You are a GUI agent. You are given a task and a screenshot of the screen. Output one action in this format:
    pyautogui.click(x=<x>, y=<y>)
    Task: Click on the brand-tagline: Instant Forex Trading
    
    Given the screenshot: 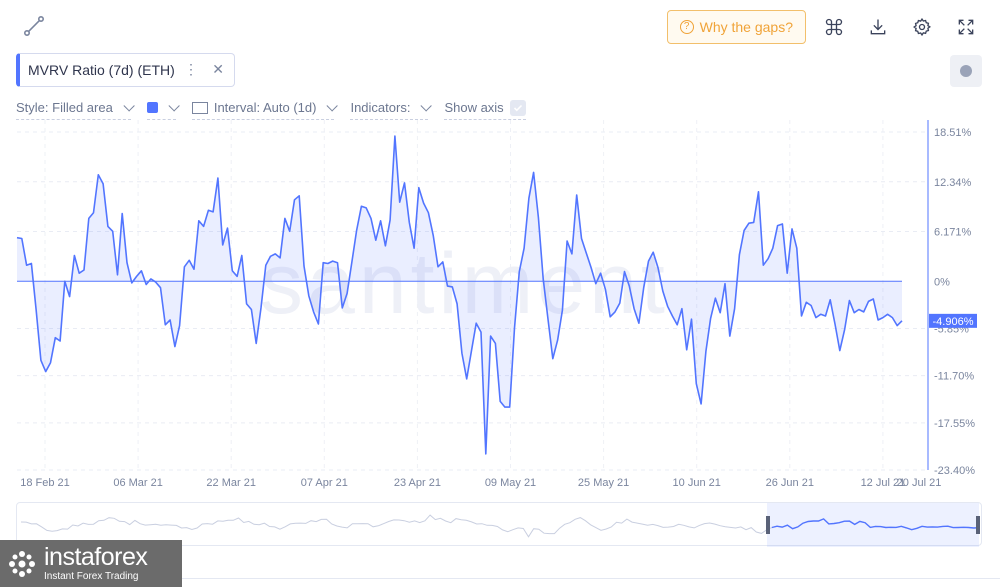 What is the action you would take?
    pyautogui.click(x=91, y=576)
    